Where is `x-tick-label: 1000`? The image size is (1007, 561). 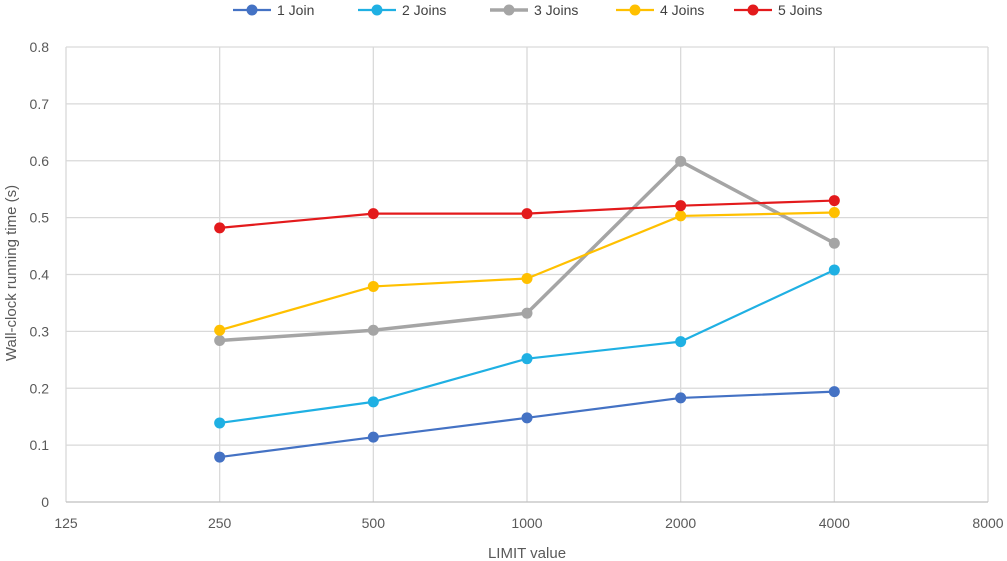 x-tick-label: 1000 is located at coordinates (526, 523).